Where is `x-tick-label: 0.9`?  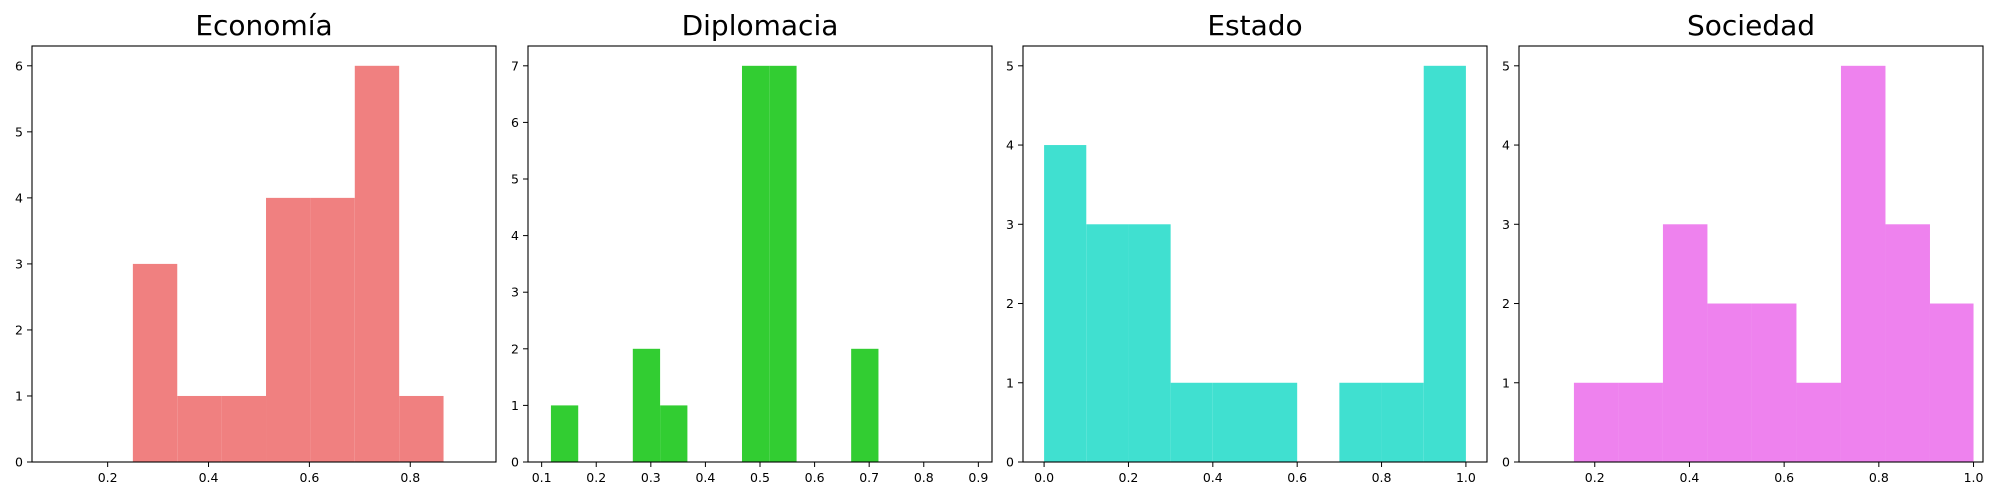
x-tick-label: 0.9 is located at coordinates (978, 477).